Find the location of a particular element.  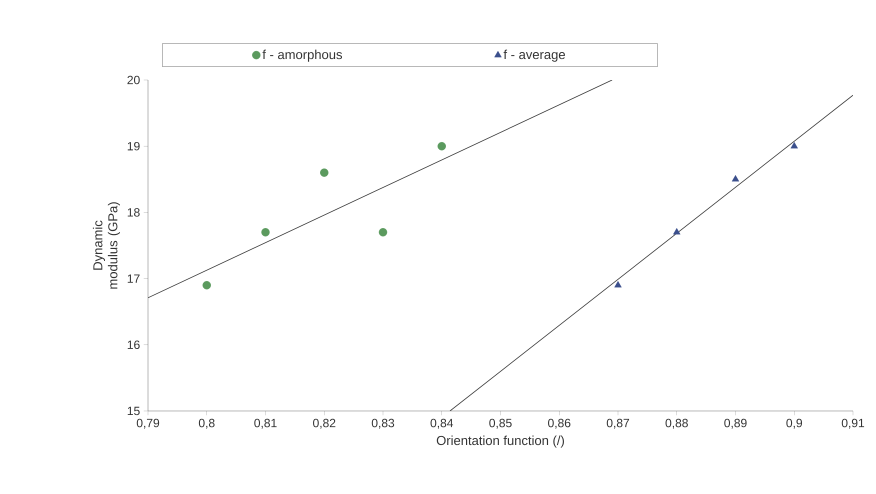

x-tick-label: 0,84 is located at coordinates (442, 423).